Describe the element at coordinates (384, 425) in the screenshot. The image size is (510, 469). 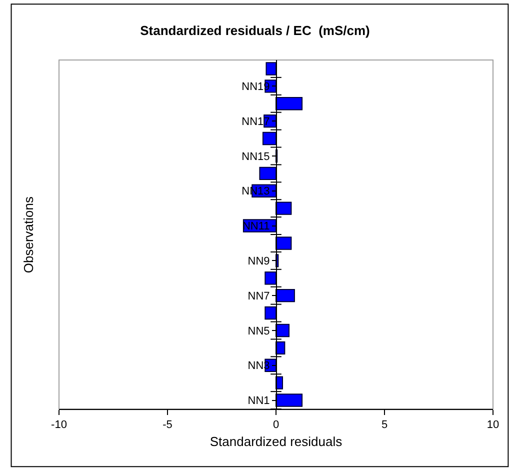
I see `x-tick-label: 5` at that location.